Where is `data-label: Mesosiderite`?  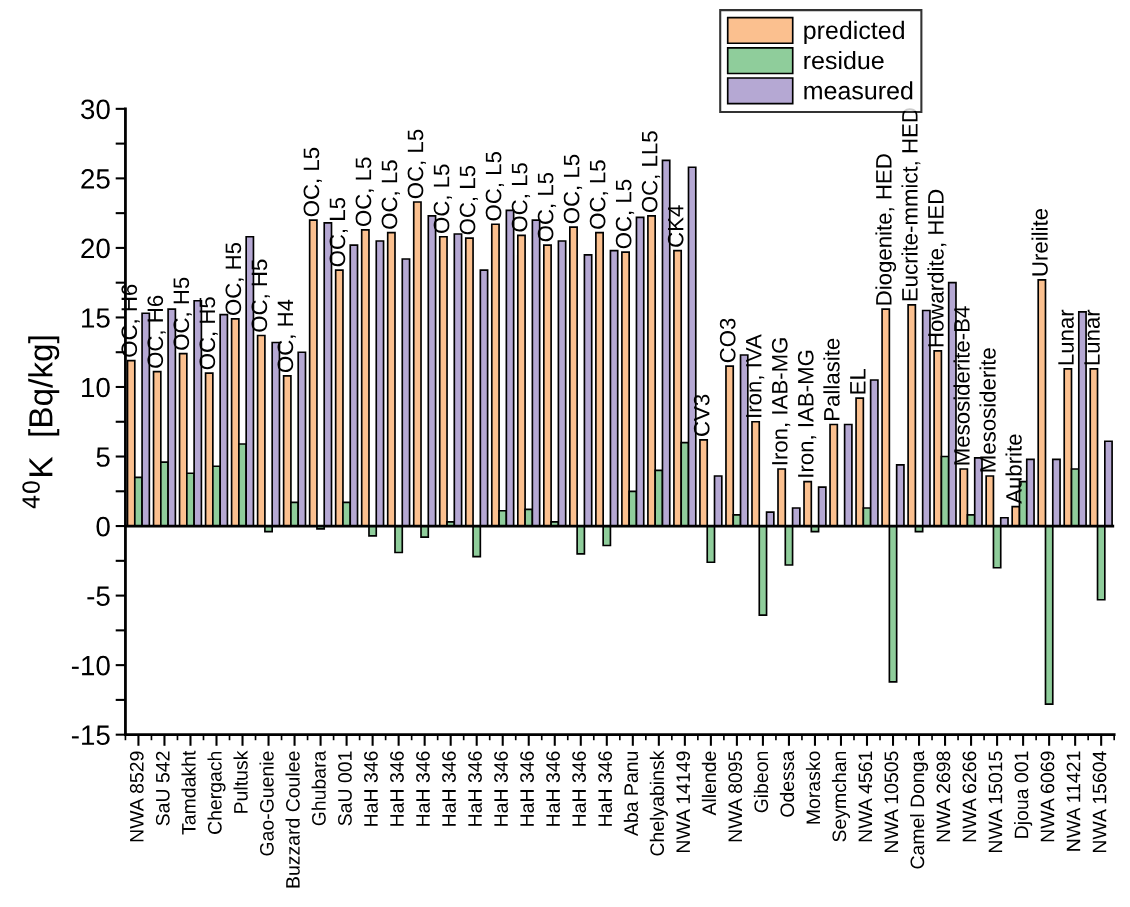
data-label: Mesosiderite is located at coordinates (987, 410).